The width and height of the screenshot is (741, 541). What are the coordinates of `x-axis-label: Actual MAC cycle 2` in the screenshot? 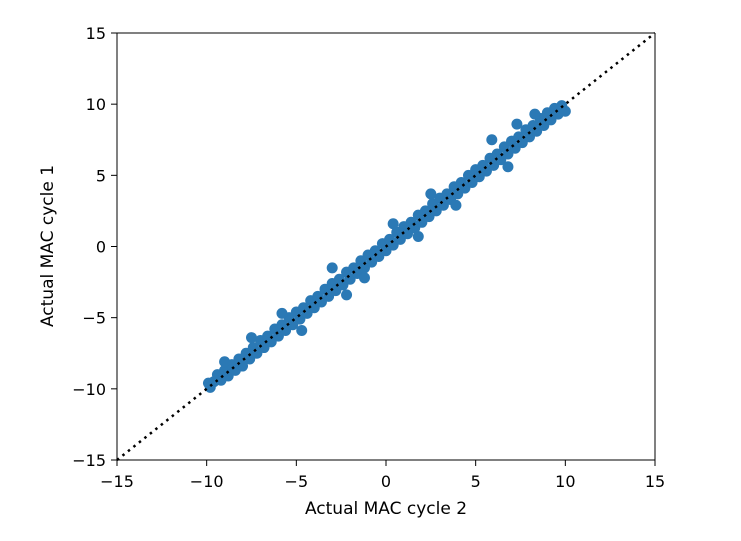 It's located at (386, 509).